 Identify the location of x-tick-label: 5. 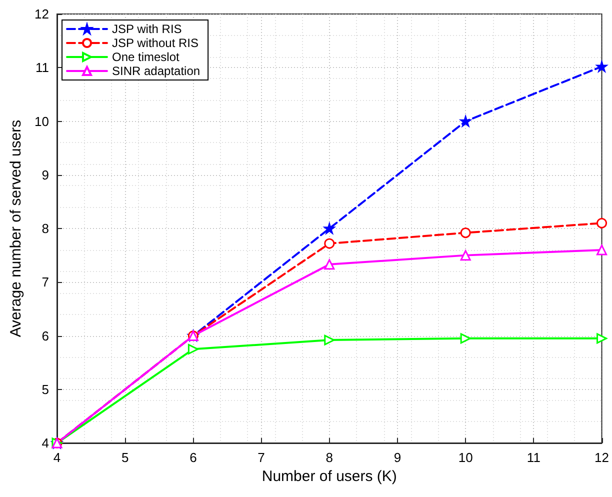
(125, 457).